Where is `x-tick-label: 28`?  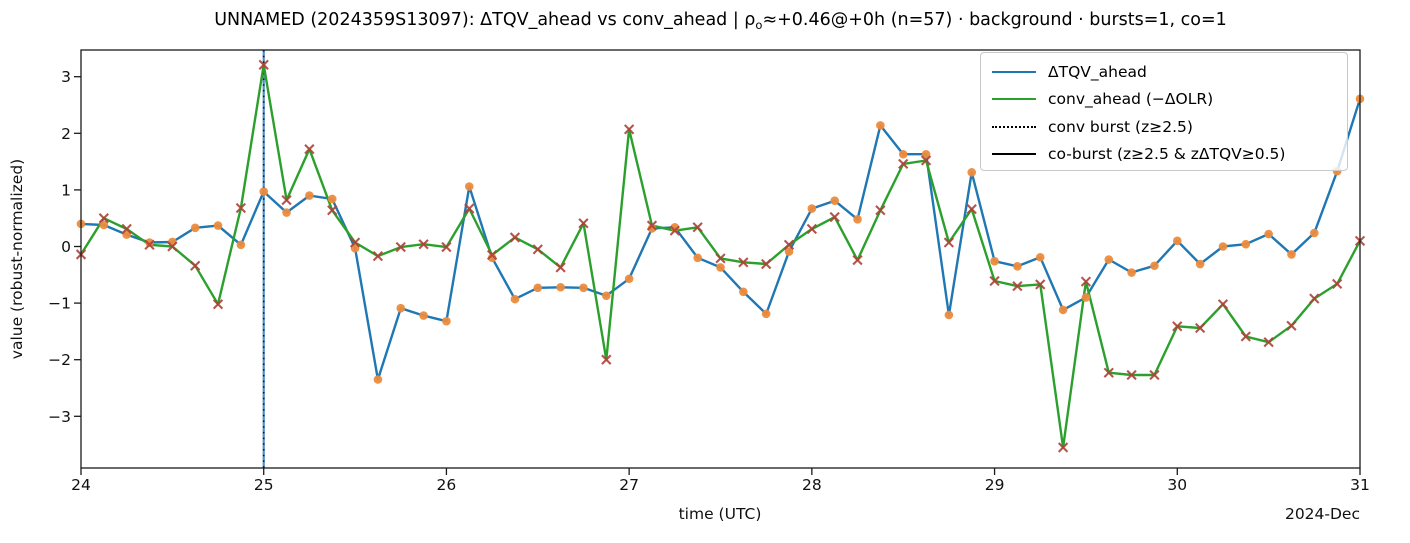
x-tick-label: 28 is located at coordinates (812, 485).